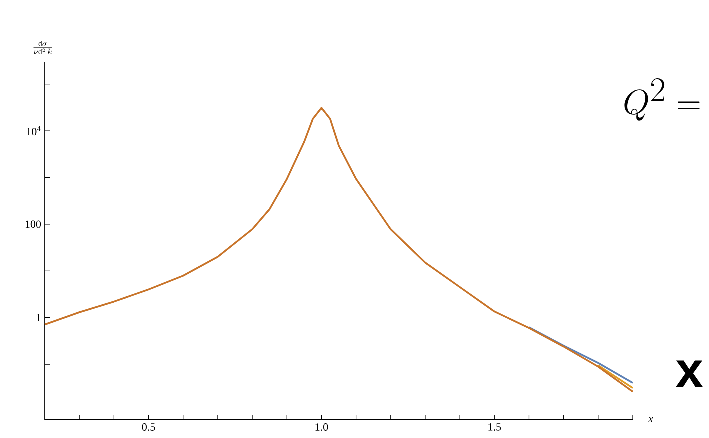 The height and width of the screenshot is (438, 709). I want to click on x-tick-label: 0.5, so click(149, 427).